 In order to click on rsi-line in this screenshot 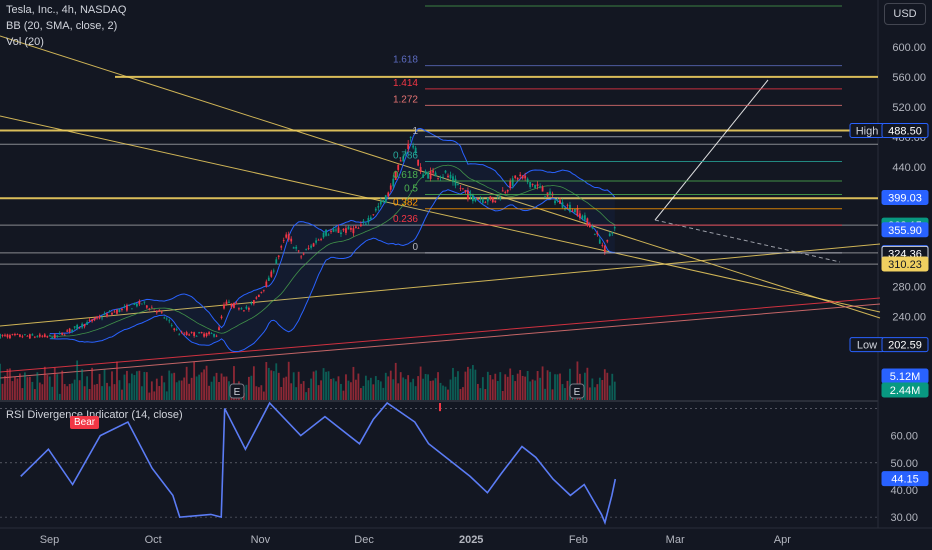, I will do `click(318, 463)`.